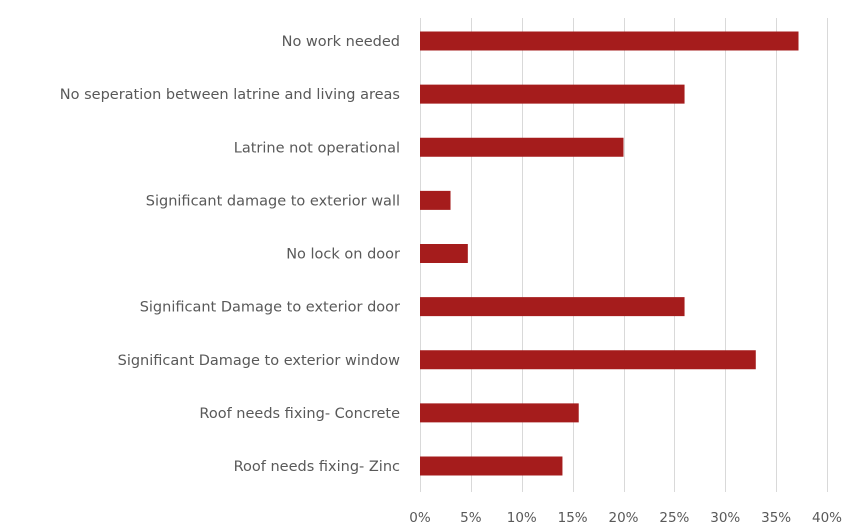 The height and width of the screenshot is (530, 848). Describe the element at coordinates (343, 255) in the screenshot. I see `category-label: No lock on door` at that location.